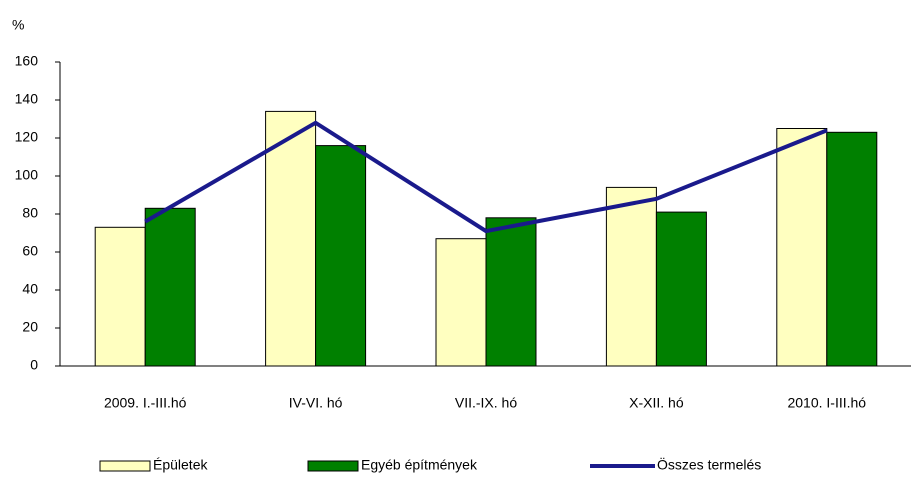  Describe the element at coordinates (30, 251) in the screenshot. I see `y-tick-label: 60` at that location.